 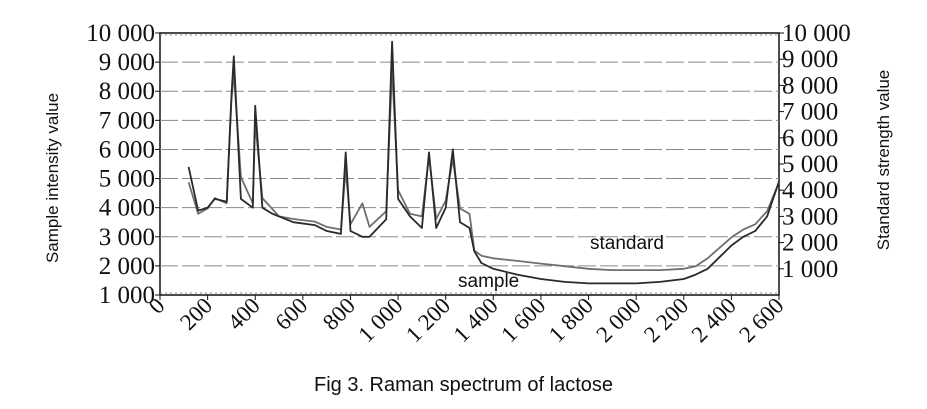 What do you see at coordinates (810, 112) in the screenshot?
I see `y-right-tick-label: 7 000` at bounding box center [810, 112].